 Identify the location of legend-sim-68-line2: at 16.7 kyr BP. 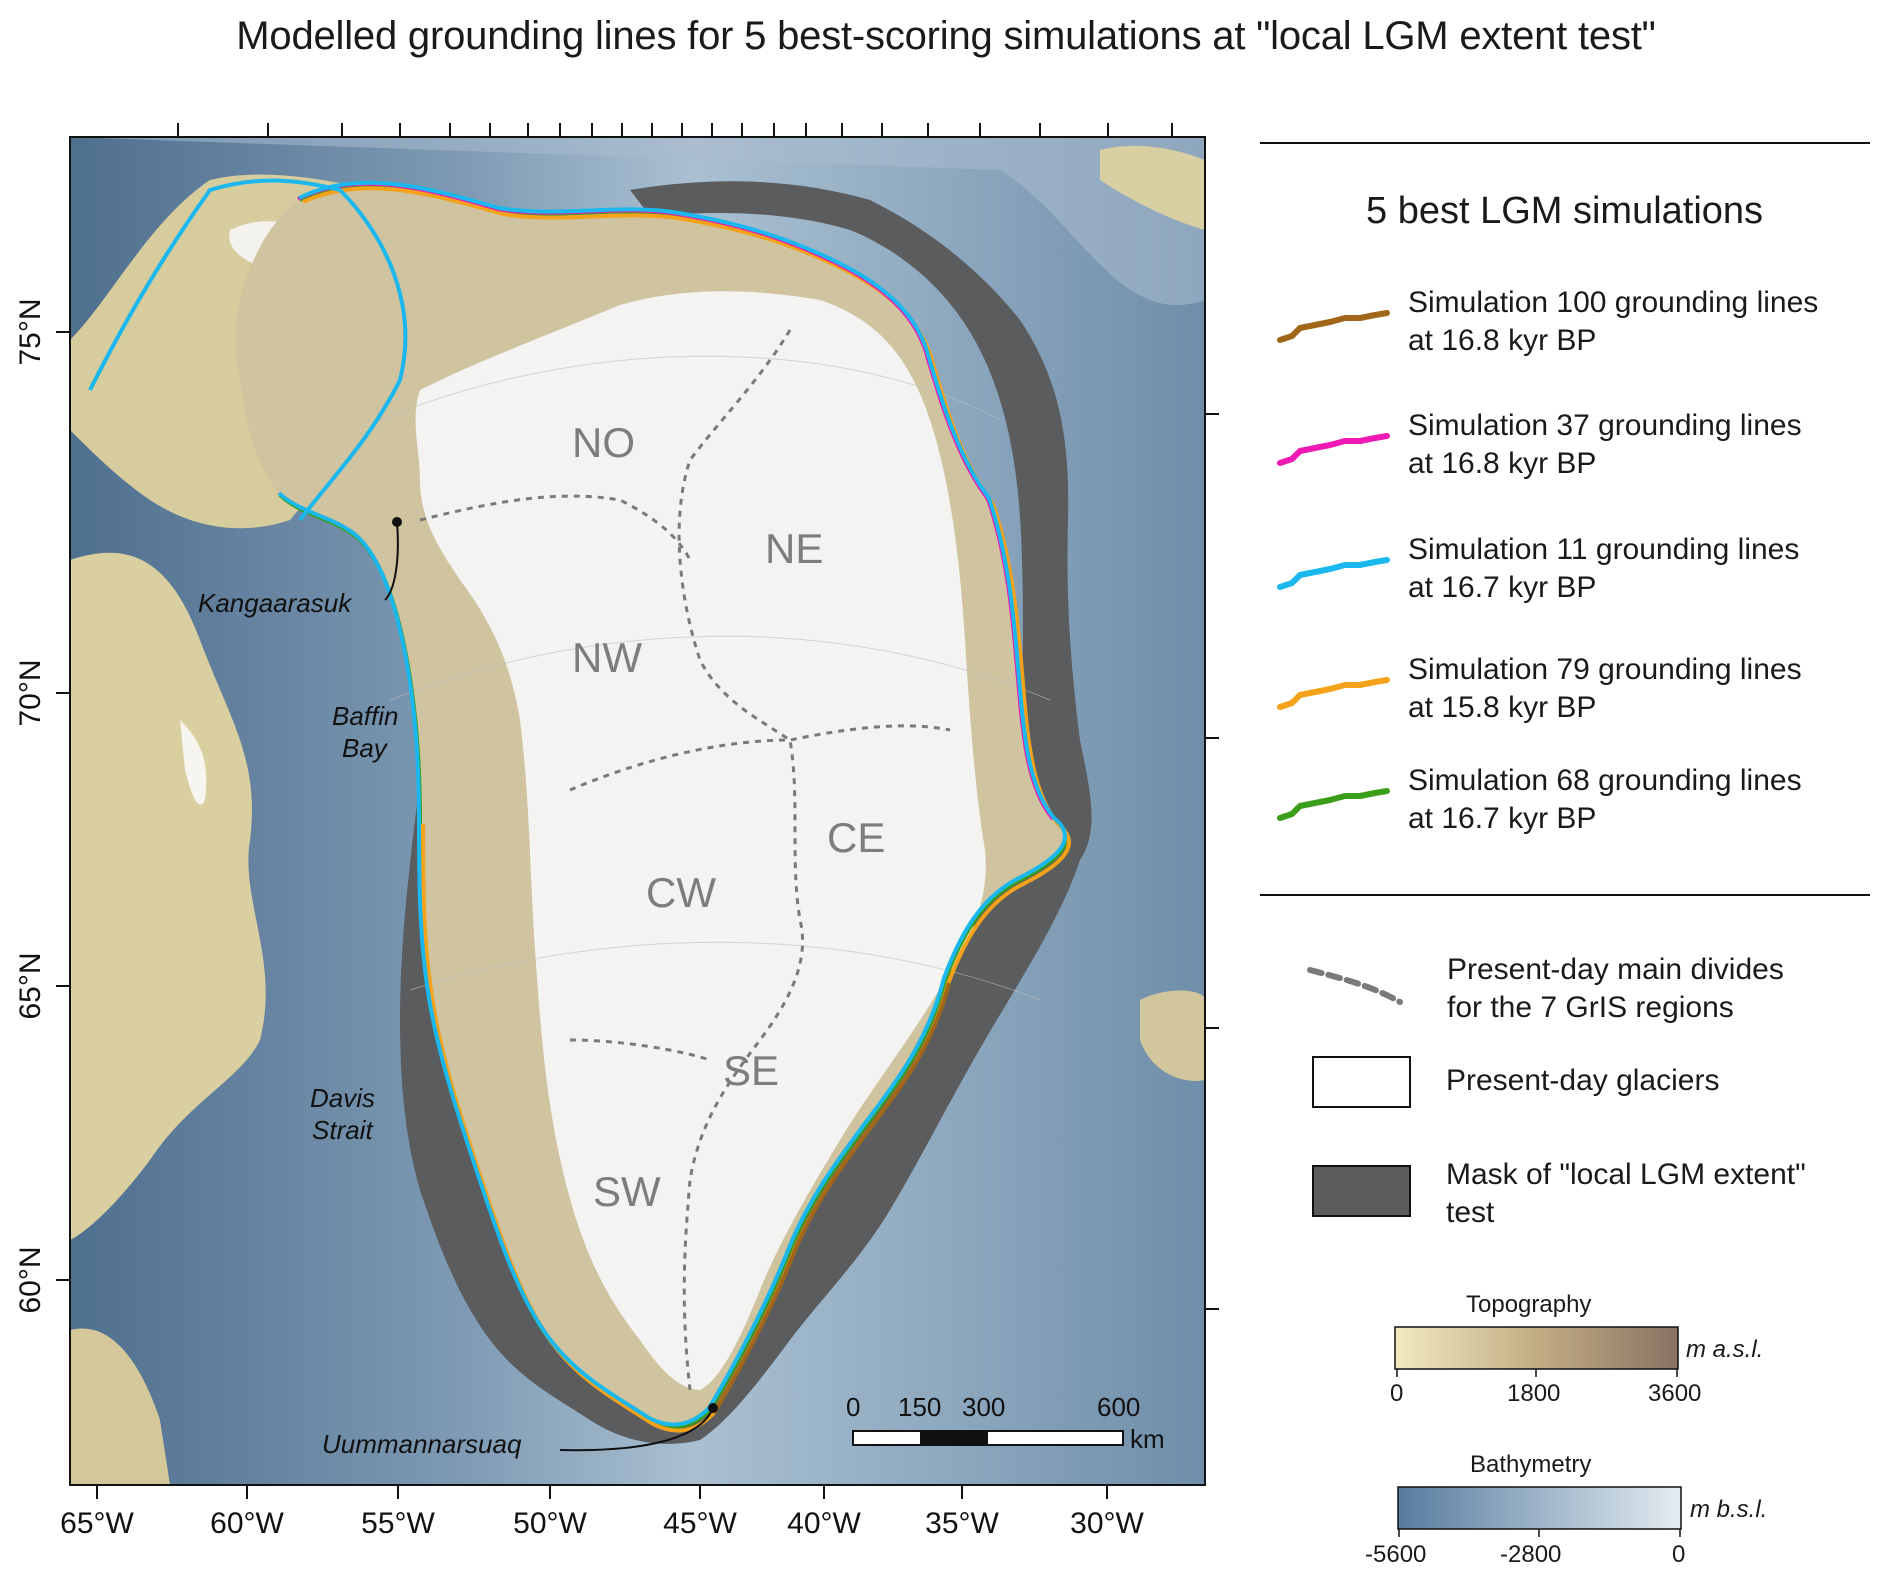
(1502, 818).